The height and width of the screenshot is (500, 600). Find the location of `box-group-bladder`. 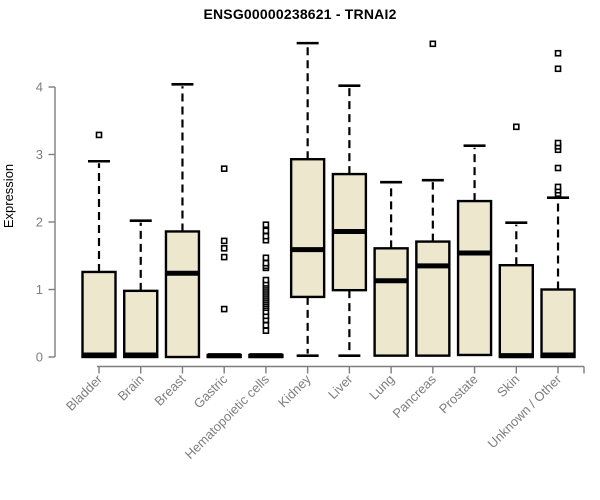

box-group-bladder is located at coordinates (99, 245).